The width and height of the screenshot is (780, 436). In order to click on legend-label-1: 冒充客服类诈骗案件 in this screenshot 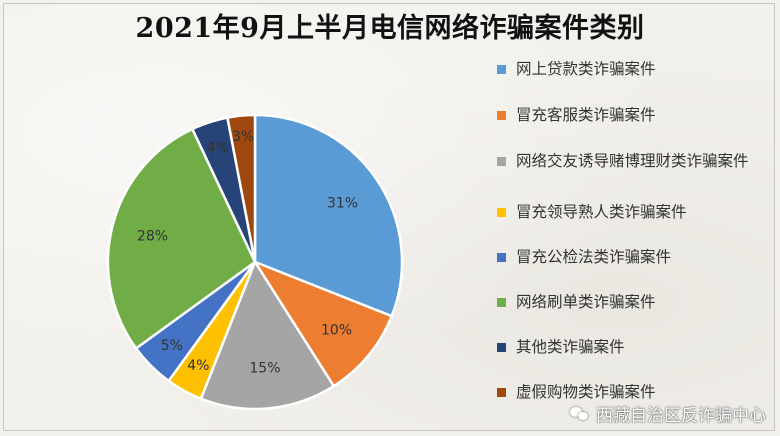, I will do `click(586, 115)`.